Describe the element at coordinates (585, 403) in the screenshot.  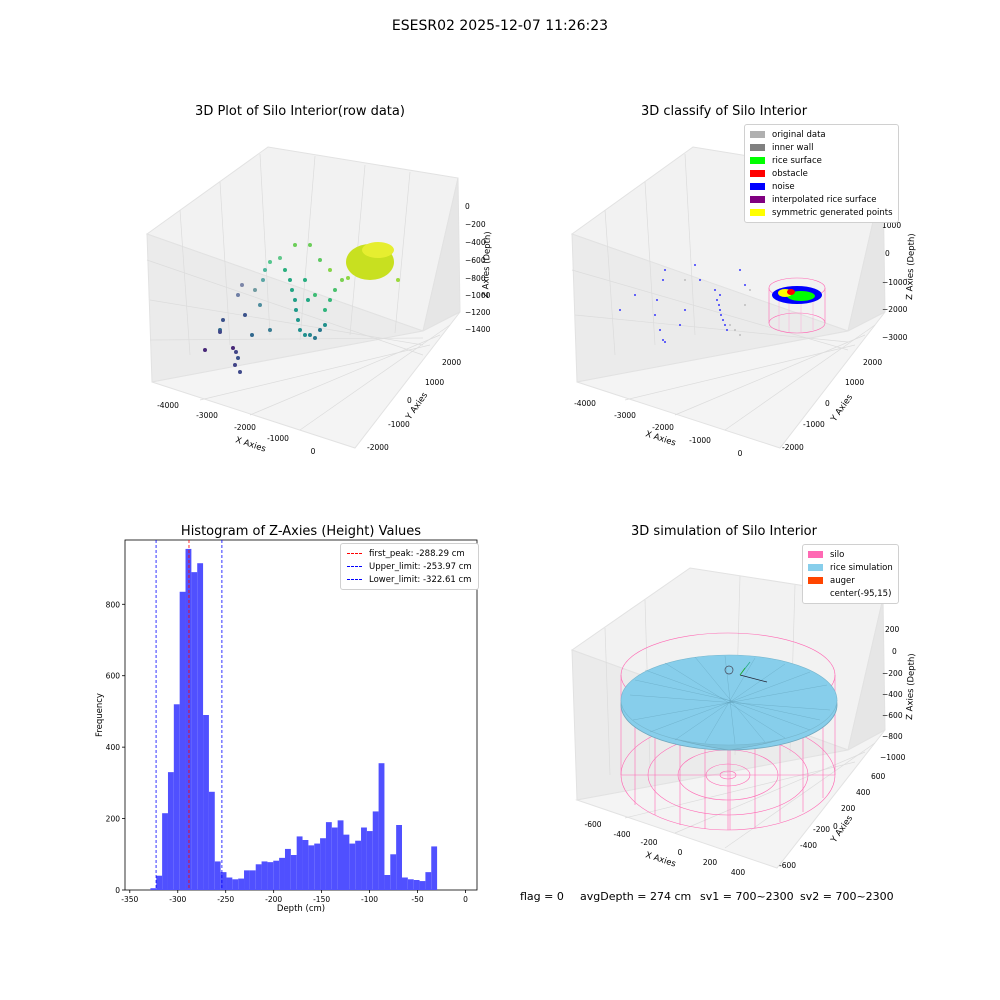
I see `x-tick: -4000` at that location.